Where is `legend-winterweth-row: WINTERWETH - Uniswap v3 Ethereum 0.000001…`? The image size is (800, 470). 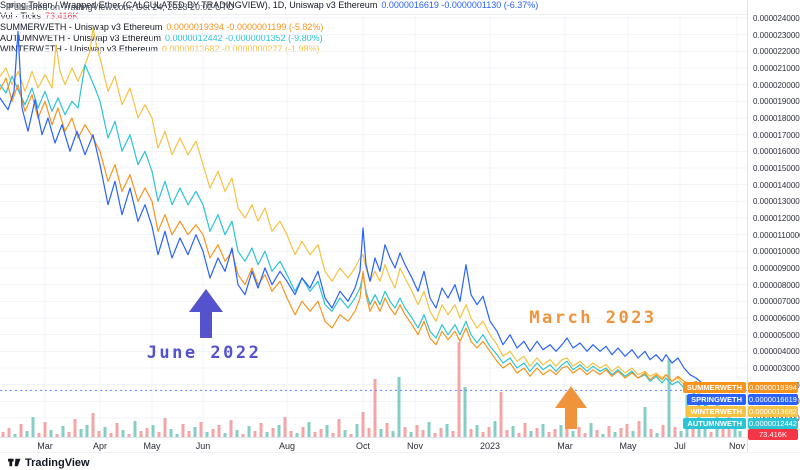 legend-winterweth-row: WINTERWETH - Uniswap v3 Ethereum 0.000001… is located at coordinates (400, 49).